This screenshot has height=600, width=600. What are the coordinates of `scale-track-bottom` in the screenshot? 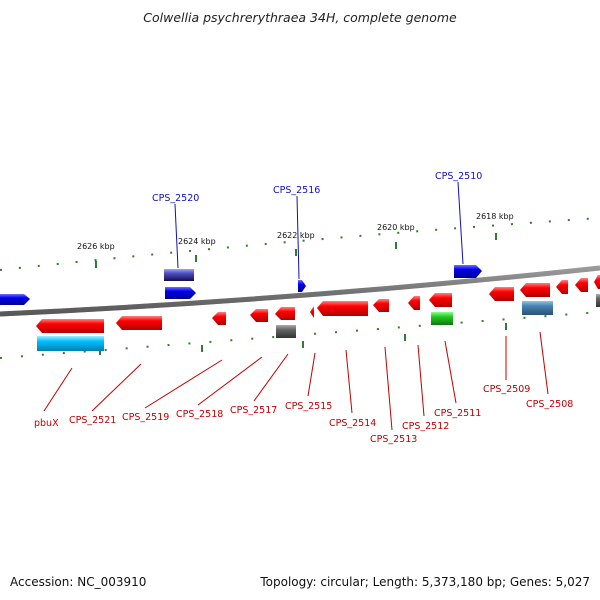 It's located at (300, 335).